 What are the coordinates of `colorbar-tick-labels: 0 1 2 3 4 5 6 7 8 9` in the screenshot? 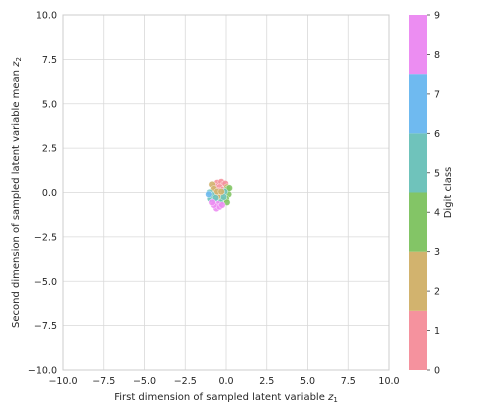 It's located at (433, 194).